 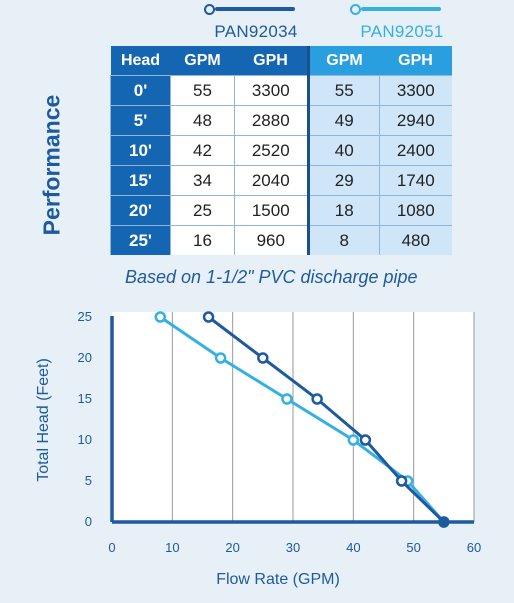 What do you see at coordinates (278, 579) in the screenshot?
I see `x-axis-label: Flow Rate (GPM)` at bounding box center [278, 579].